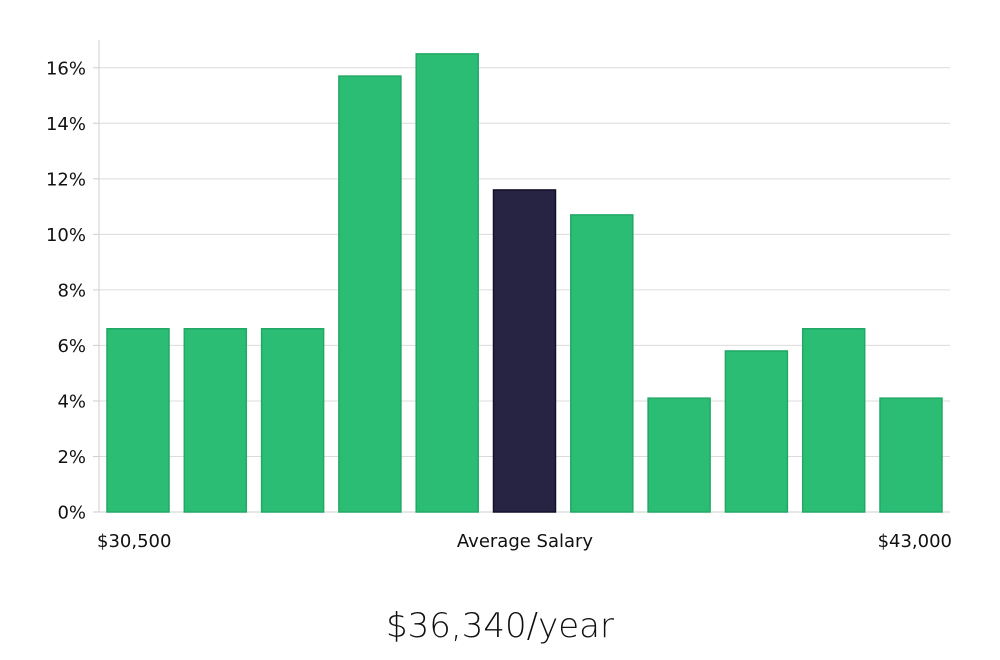  What do you see at coordinates (71, 513) in the screenshot?
I see `y-tick-label: 0%` at bounding box center [71, 513].